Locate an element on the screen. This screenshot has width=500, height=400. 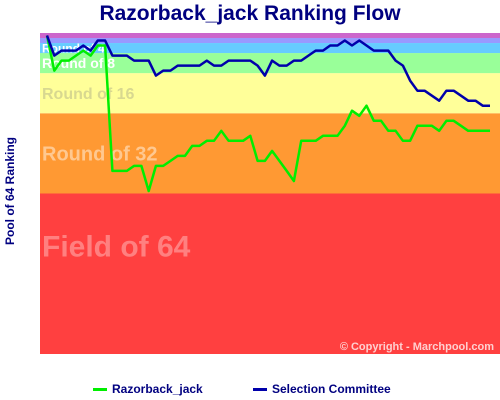
band-label-round-of-16: Round of 16 is located at coordinates (88, 94).